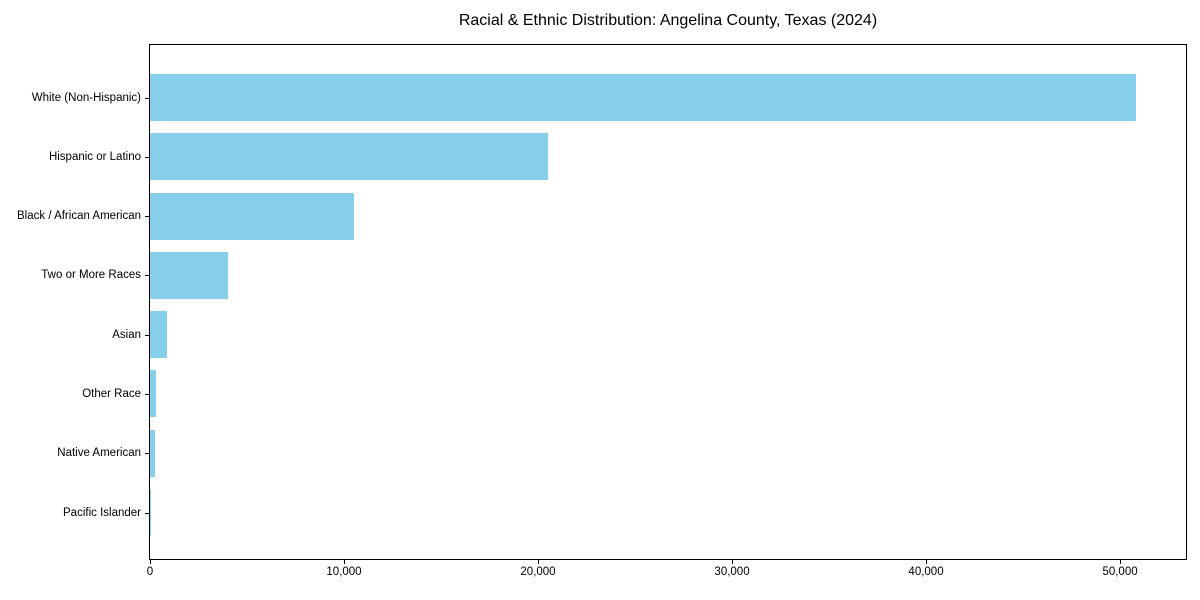 This screenshot has width=1200, height=600. Describe the element at coordinates (94, 156) in the screenshot. I see `y-tick-label-hispanic-or-latino: Hispanic or Latino` at that location.